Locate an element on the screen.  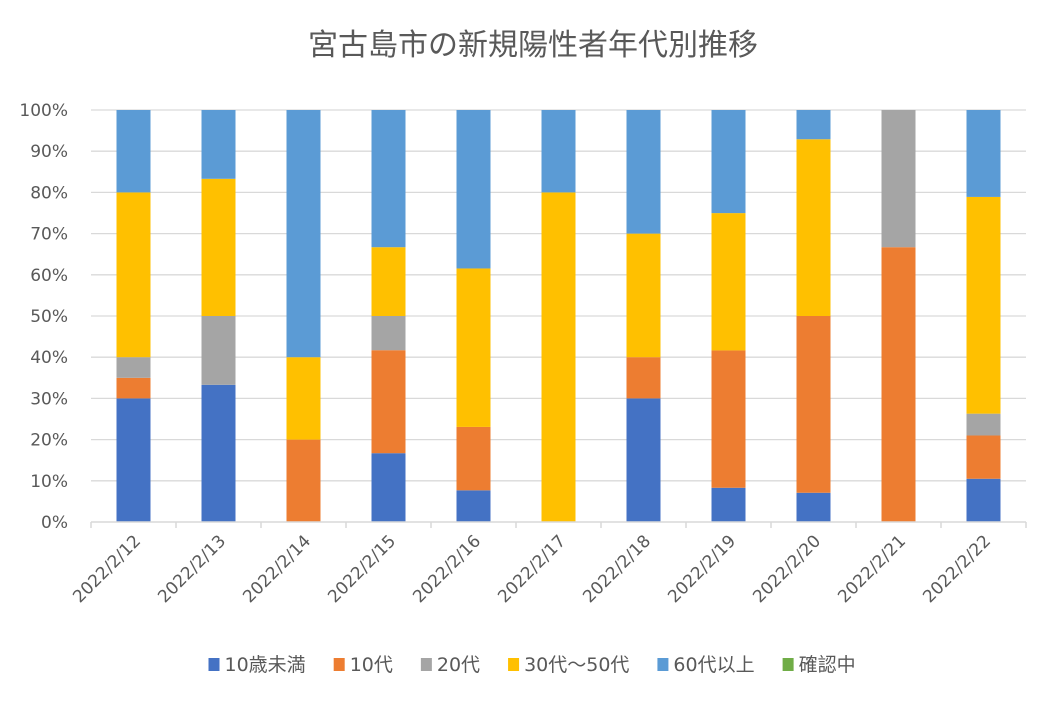
y-tick-label: 0% is located at coordinates (54, 523).